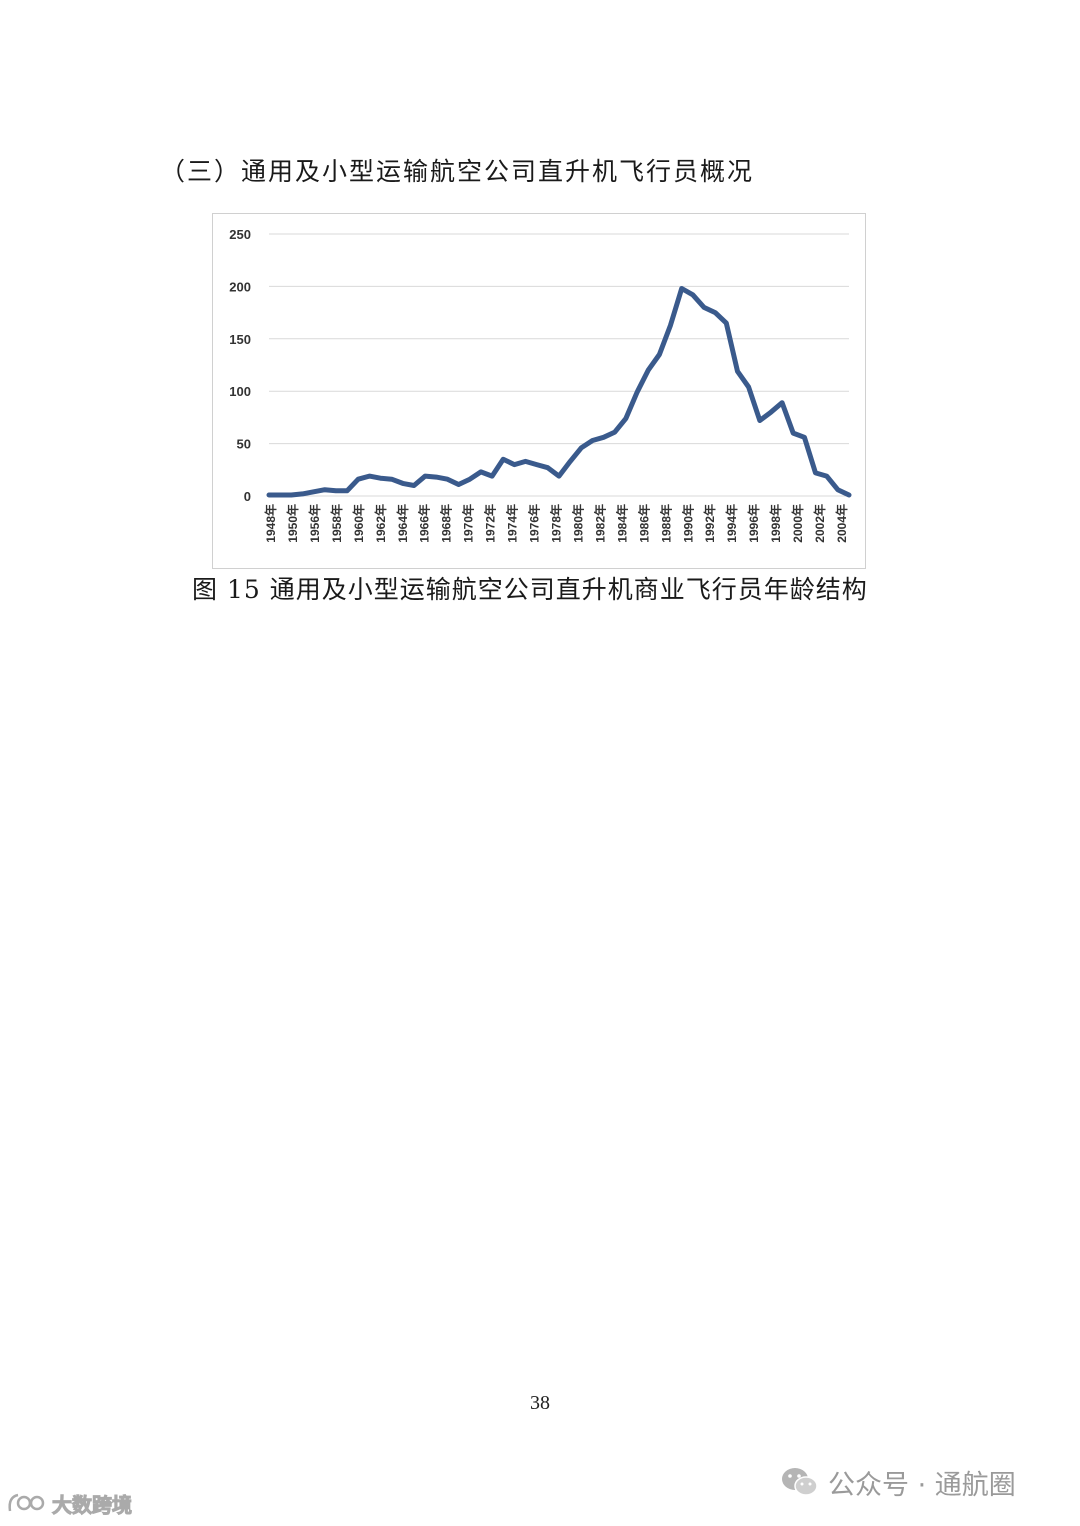 This screenshot has width=1080, height=1526. What do you see at coordinates (240, 286) in the screenshot?
I see `y-tick-label: 200` at bounding box center [240, 286].